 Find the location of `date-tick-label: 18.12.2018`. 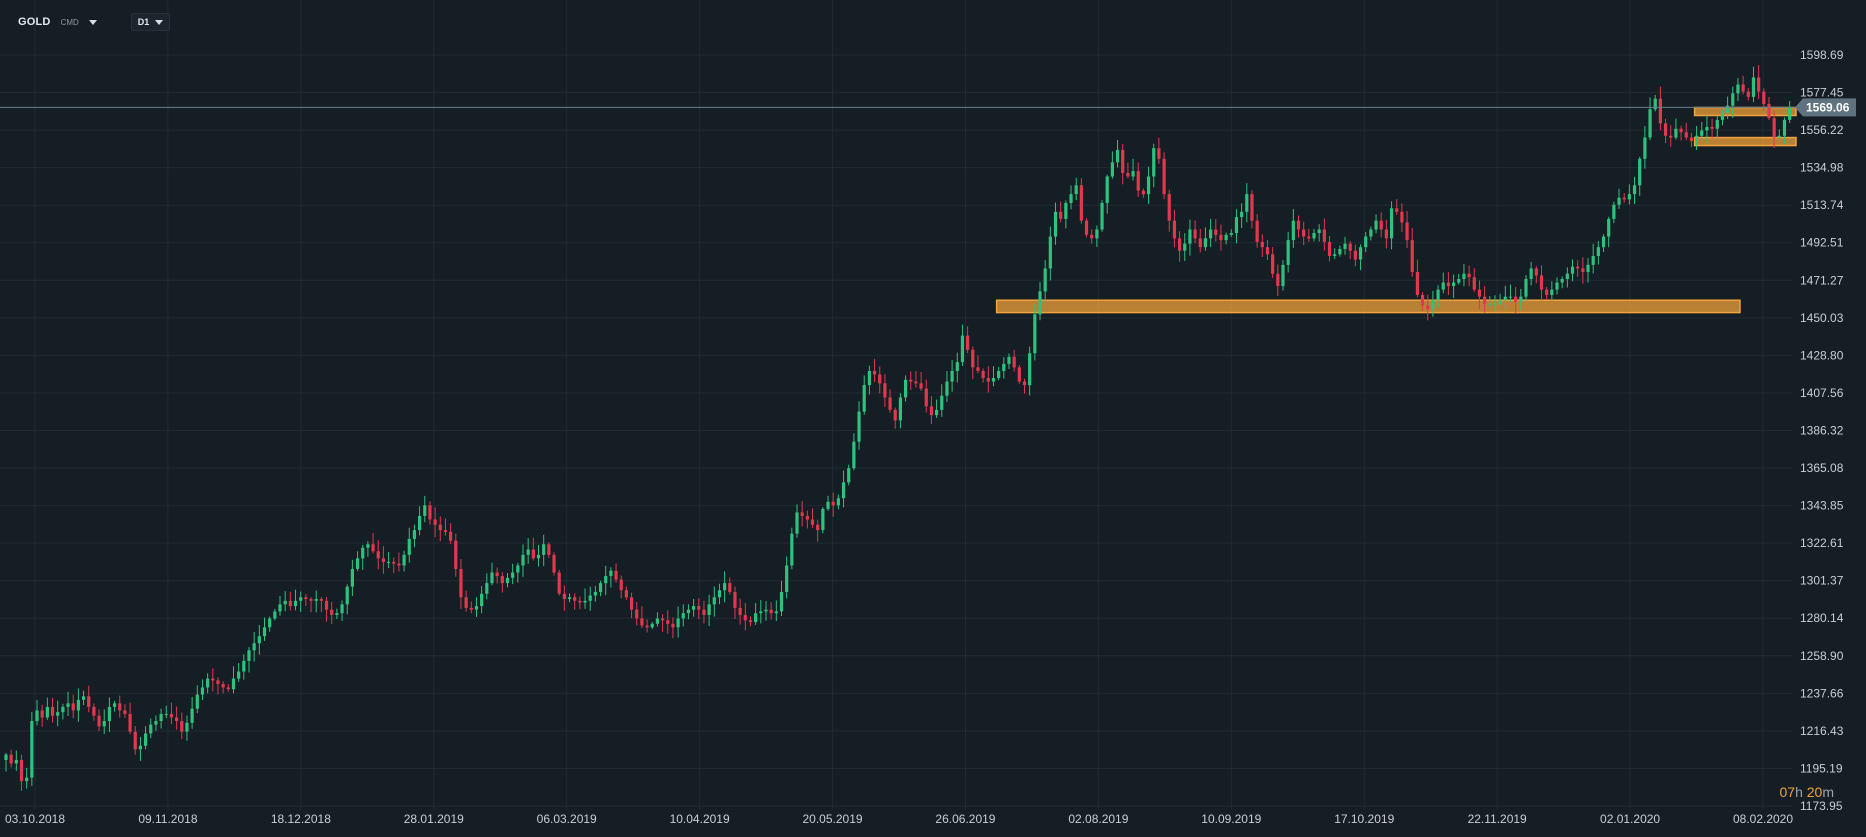

date-tick-label: 18.12.2018 is located at coordinates (301, 819).